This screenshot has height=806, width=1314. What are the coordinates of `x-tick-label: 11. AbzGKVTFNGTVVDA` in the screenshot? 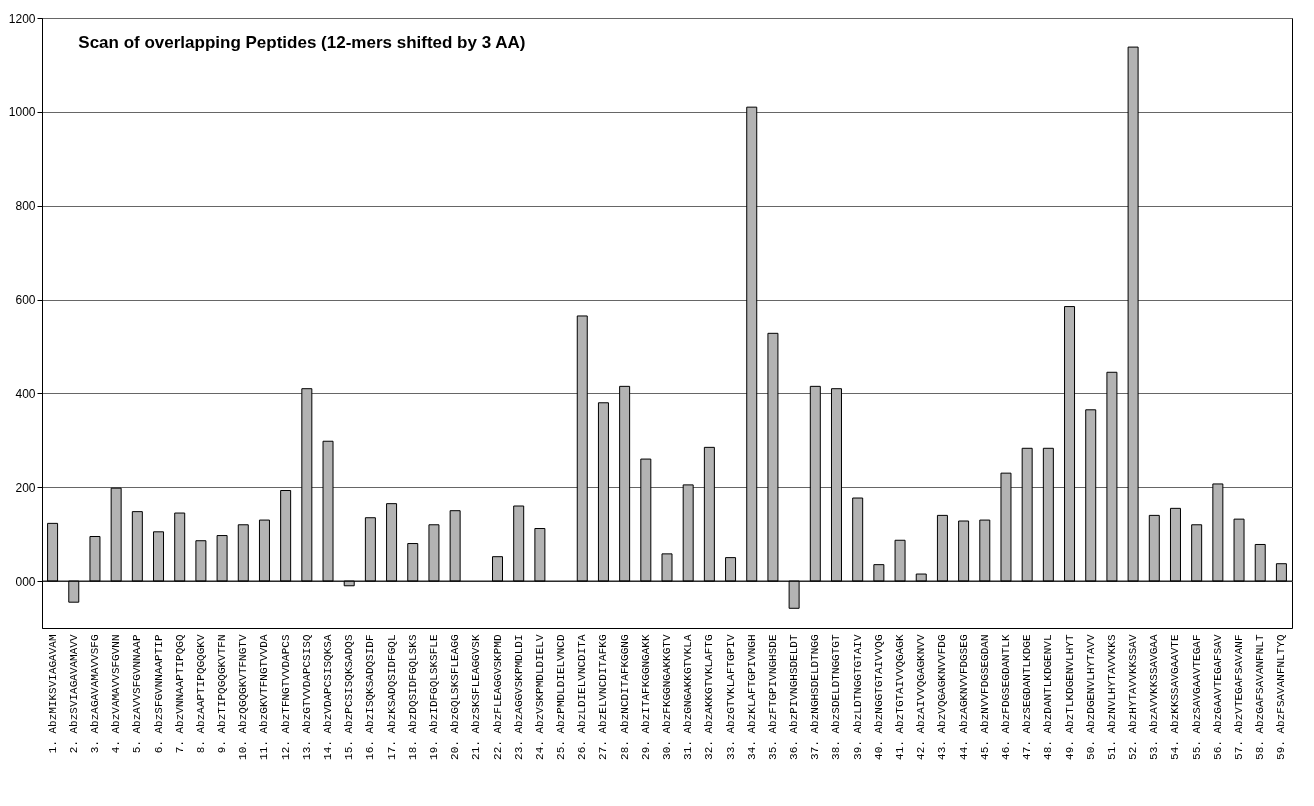 It's located at (264, 697).